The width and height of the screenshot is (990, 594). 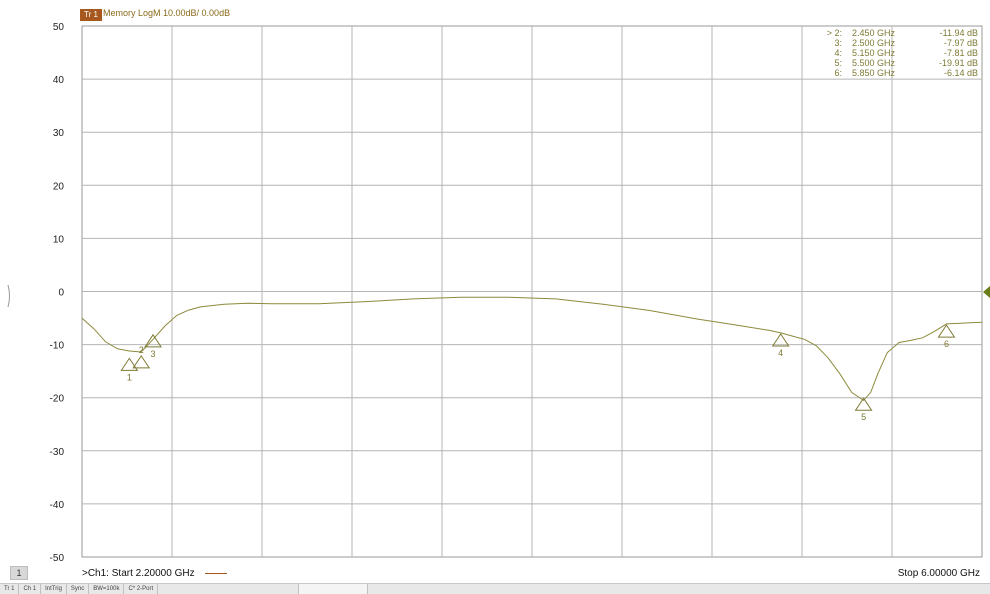 I want to click on trace-color-swatch, so click(x=216, y=573).